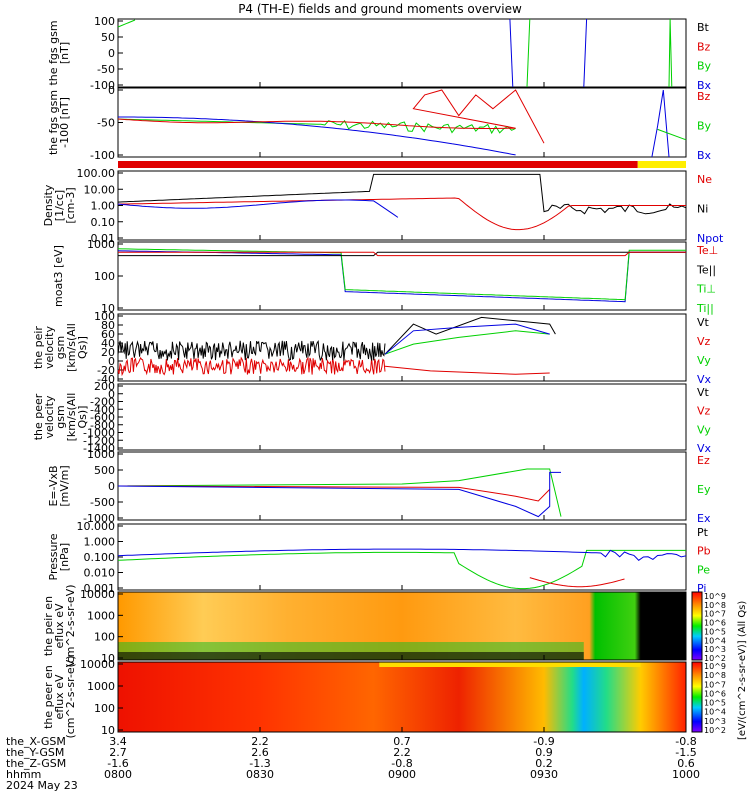  What do you see at coordinates (543, 741) in the screenshot?
I see `bottom-row-value: -0.9` at bounding box center [543, 741].